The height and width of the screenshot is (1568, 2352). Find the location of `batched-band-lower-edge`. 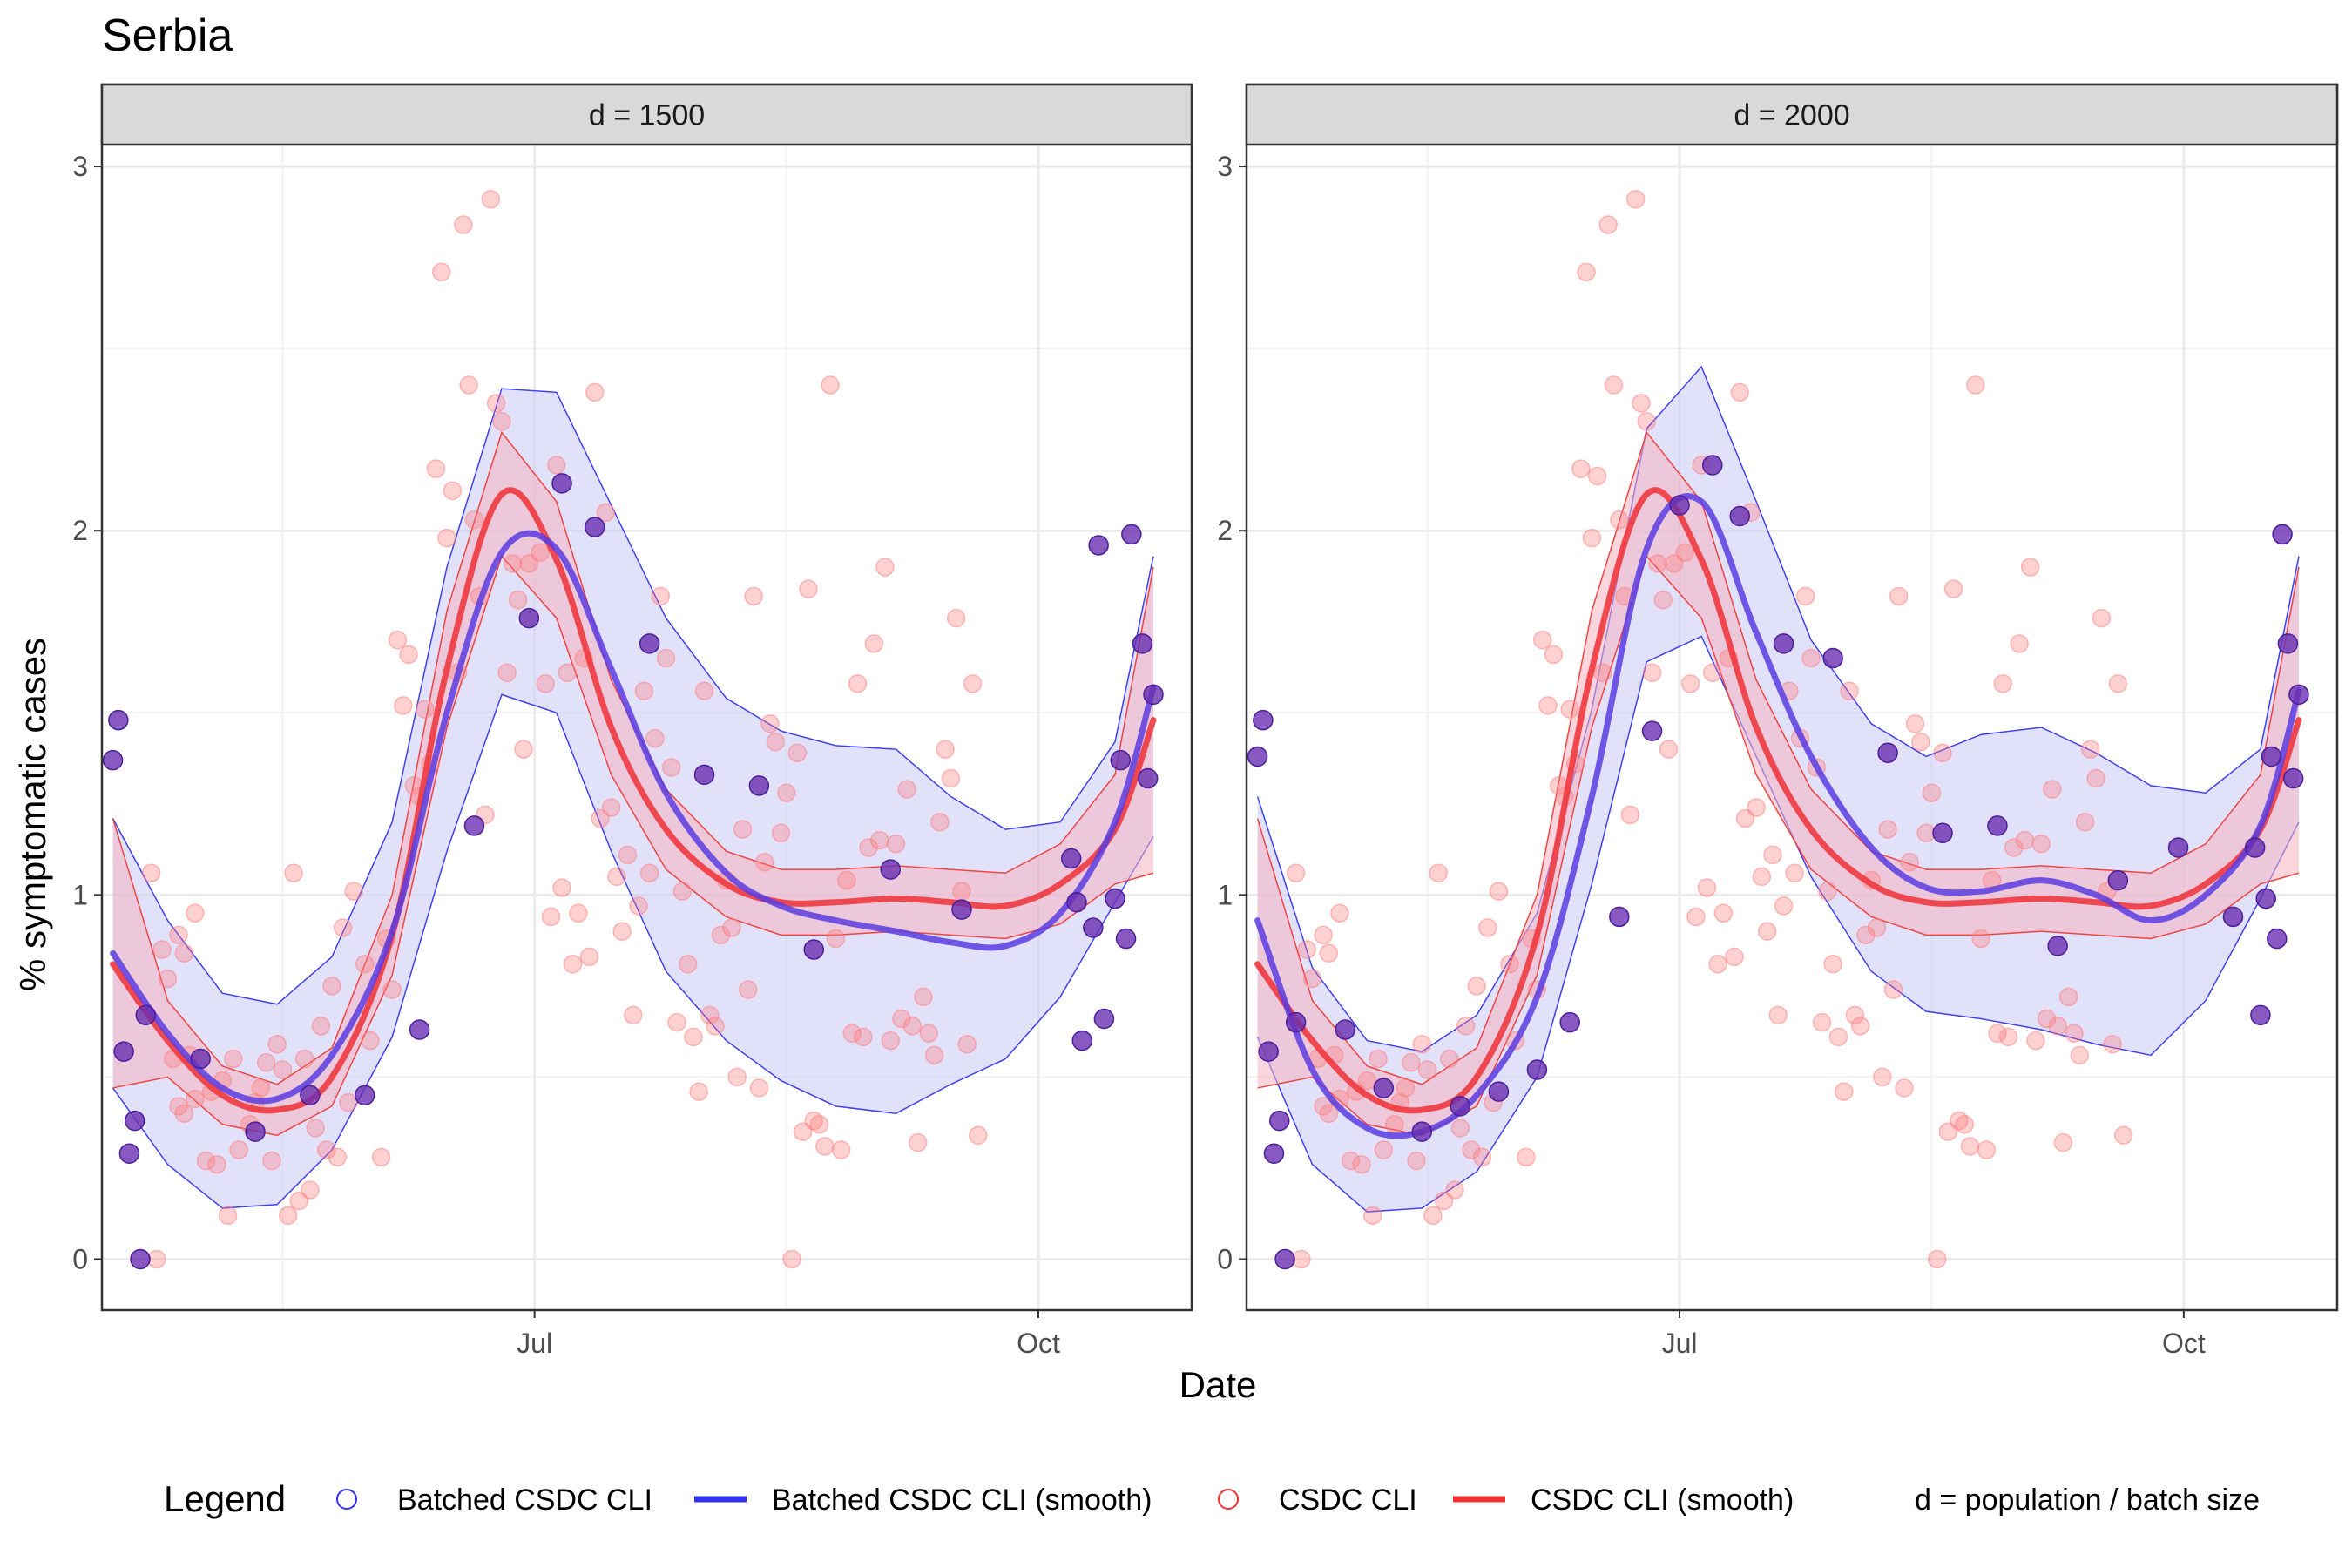

batched-band-lower-edge is located at coordinates (633, 951).